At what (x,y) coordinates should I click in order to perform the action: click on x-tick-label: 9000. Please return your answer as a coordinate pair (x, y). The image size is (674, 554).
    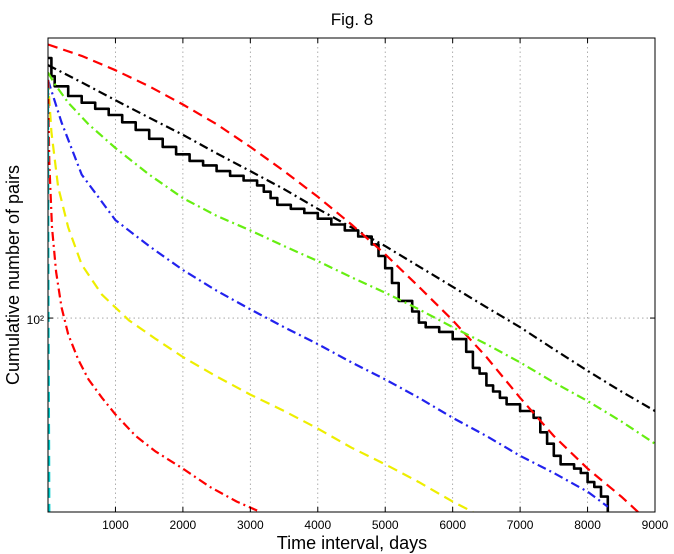
    Looking at the image, I should click on (655, 525).